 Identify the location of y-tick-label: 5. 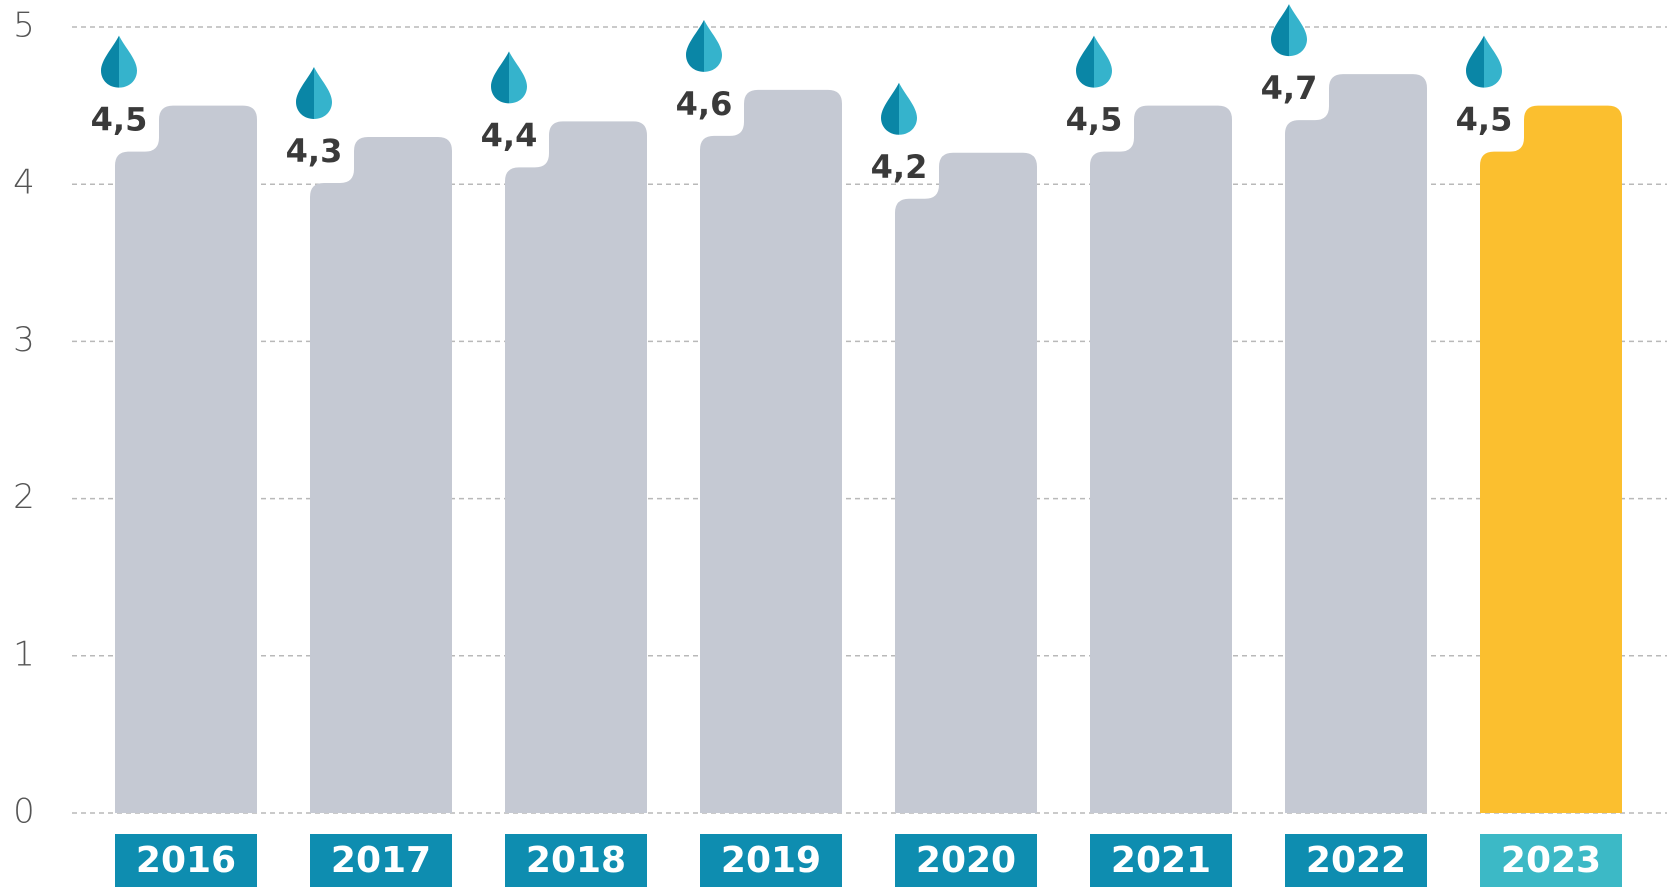
(24, 26).